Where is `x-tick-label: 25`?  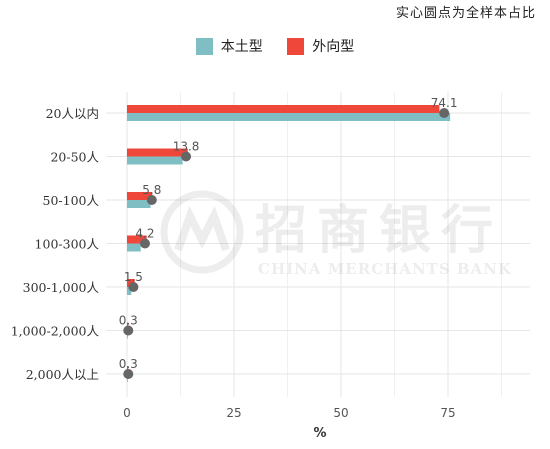
x-tick-label: 25 is located at coordinates (233, 413).